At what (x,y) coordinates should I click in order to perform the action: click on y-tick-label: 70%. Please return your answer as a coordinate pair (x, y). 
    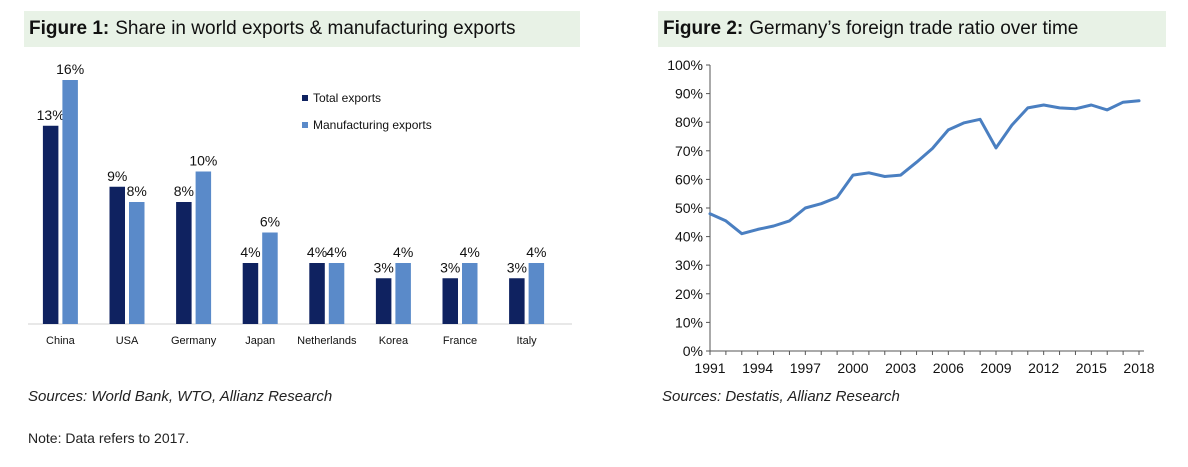
    Looking at the image, I should click on (689, 151).